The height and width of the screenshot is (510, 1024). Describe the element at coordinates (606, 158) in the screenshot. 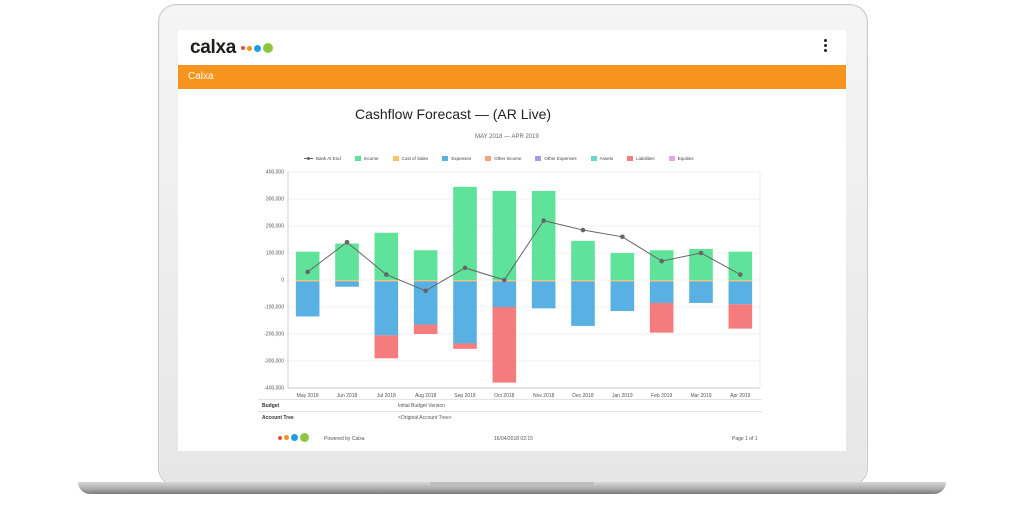

I see `legend-label: Assets` at that location.